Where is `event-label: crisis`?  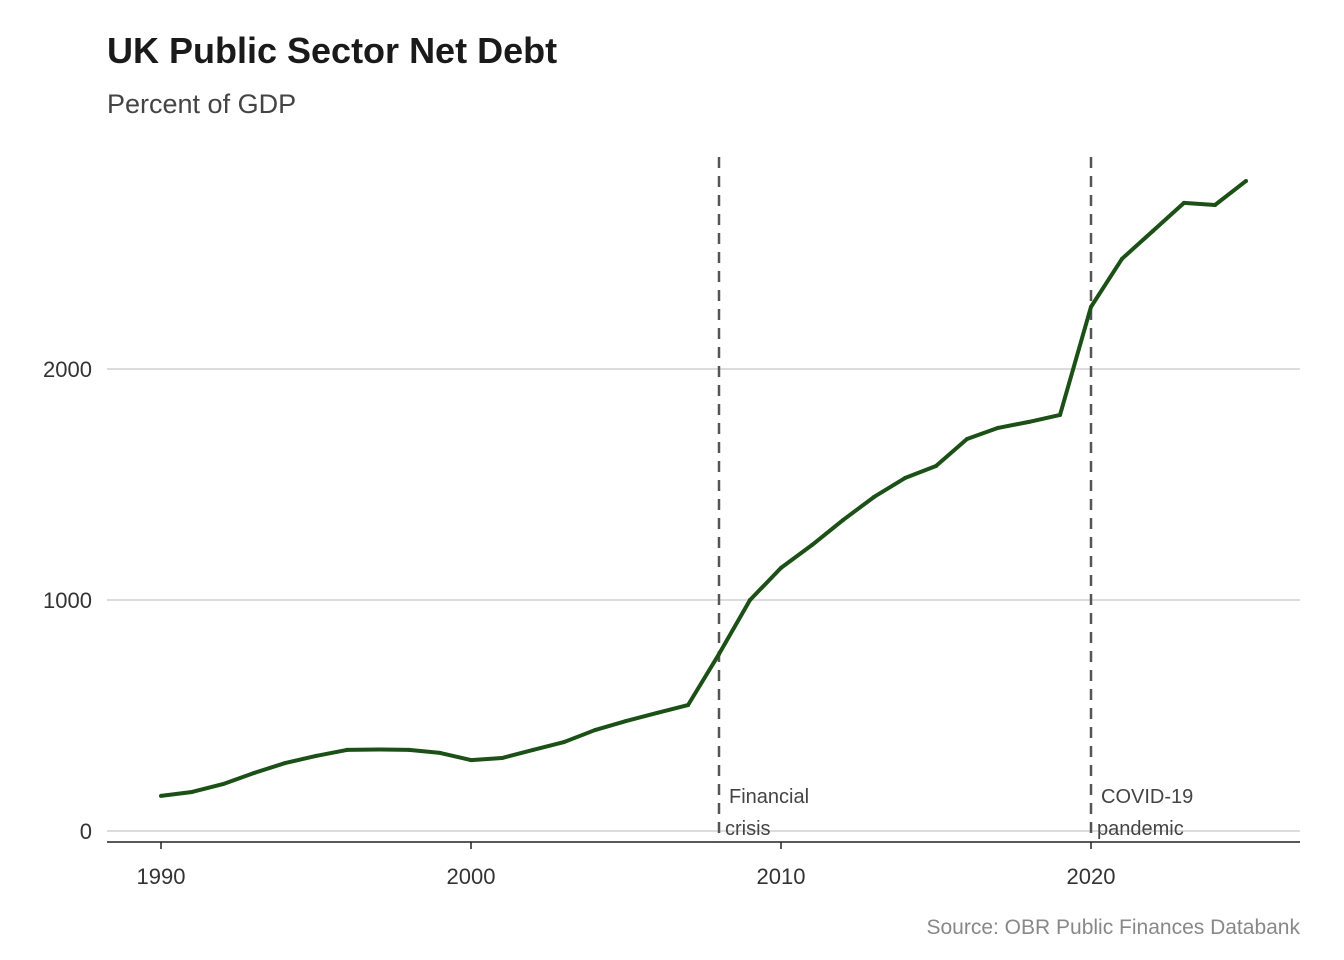 event-label: crisis is located at coordinates (748, 829).